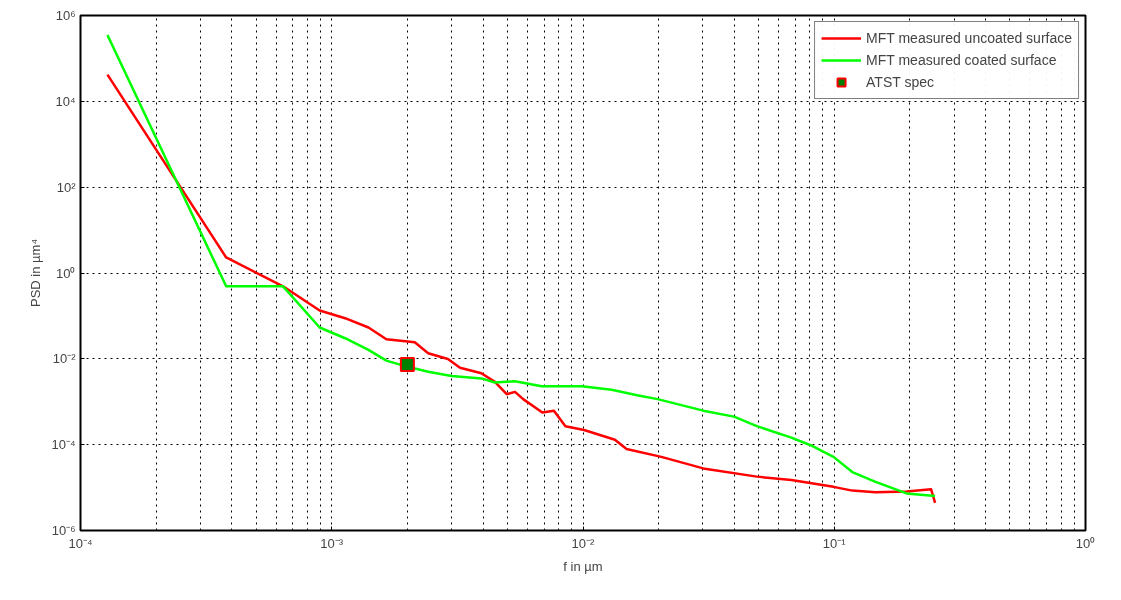 The height and width of the screenshot is (600, 1121). What do you see at coordinates (66, 187) in the screenshot?
I see `y-tick-label: 10²` at bounding box center [66, 187].